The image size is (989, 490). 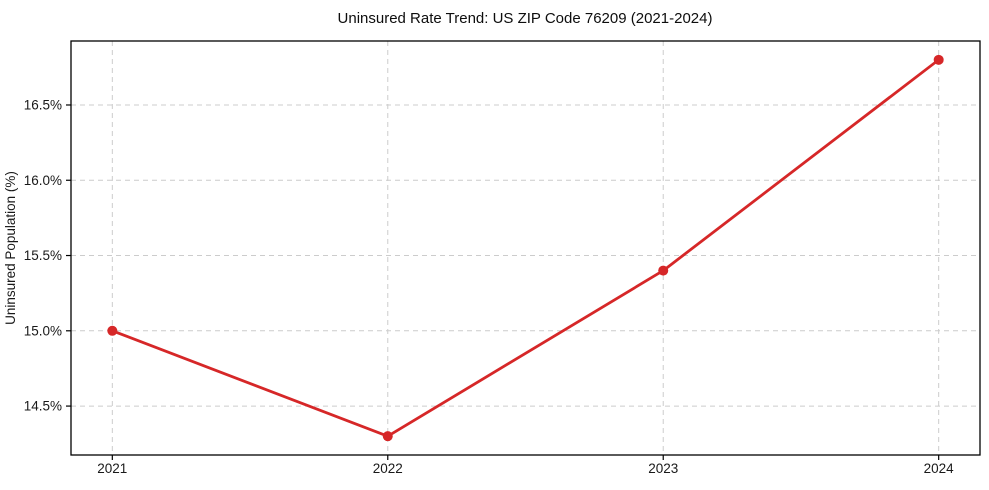 I want to click on data-point-2023, so click(x=663, y=270).